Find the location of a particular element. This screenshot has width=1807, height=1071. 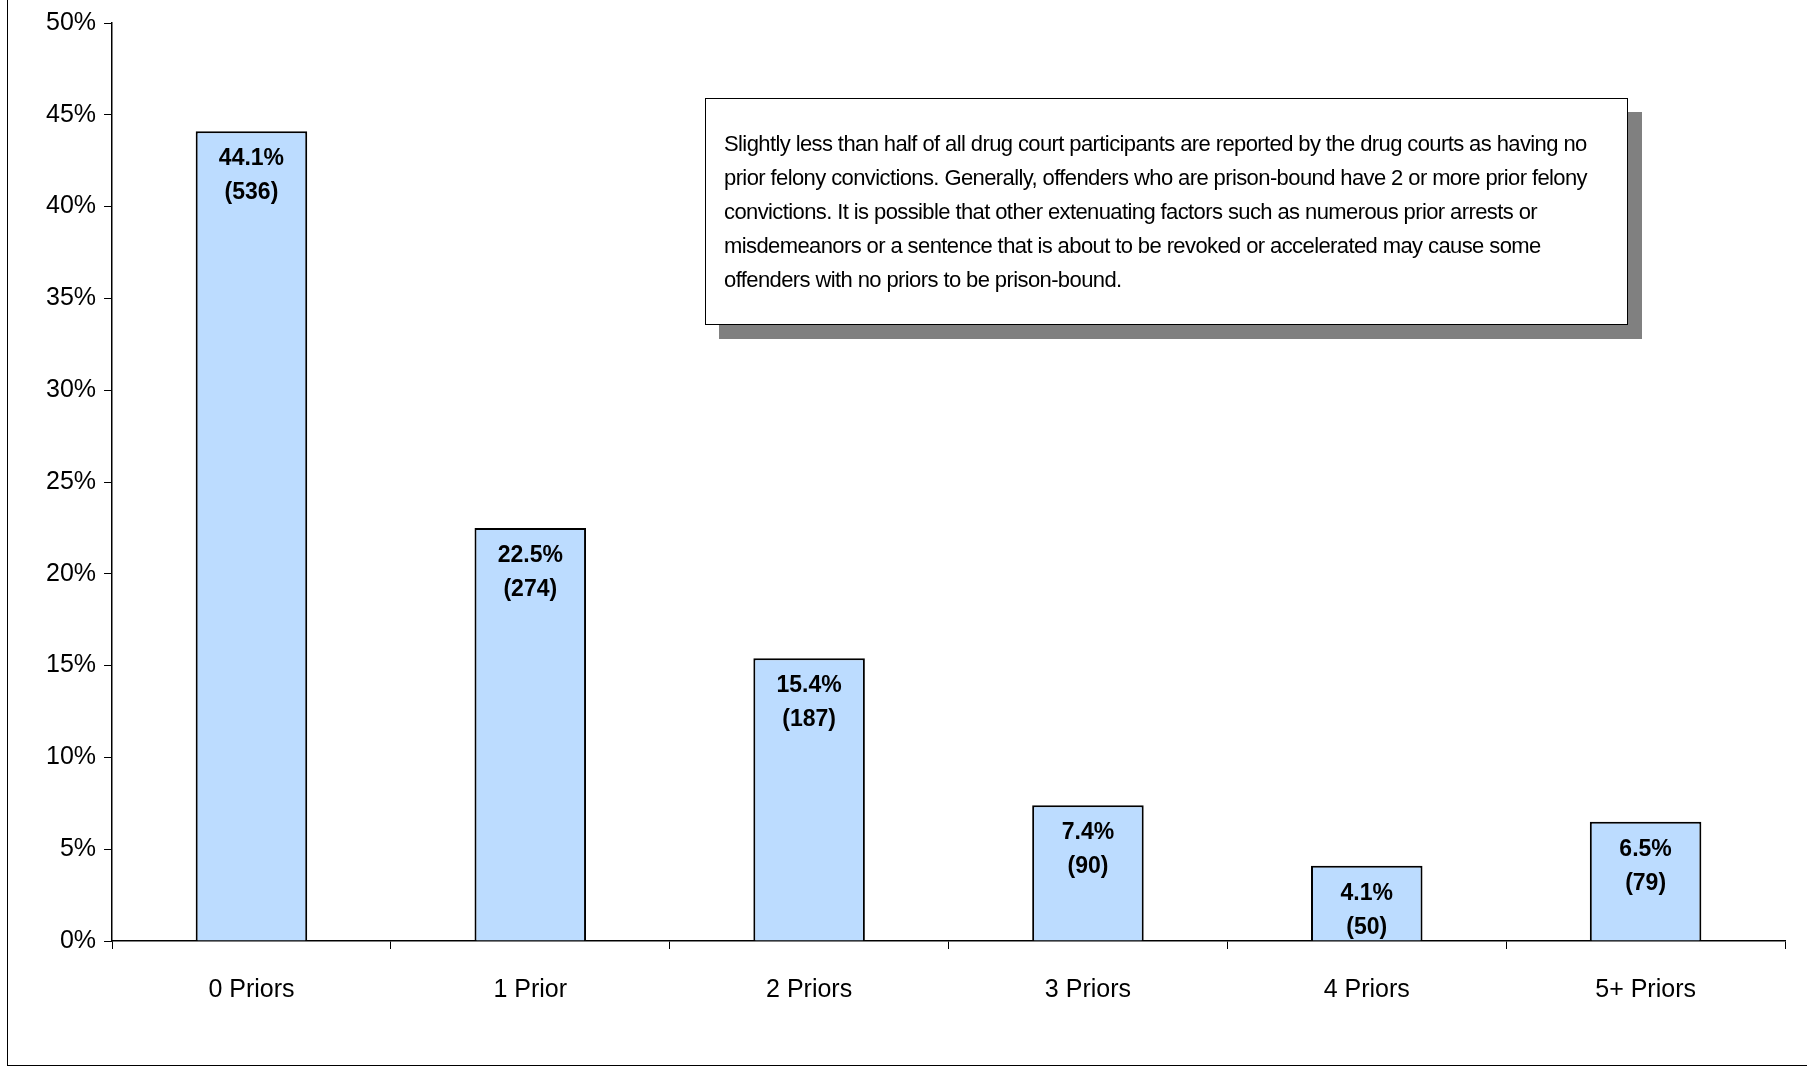

y-tick-label: 0% is located at coordinates (78, 938).